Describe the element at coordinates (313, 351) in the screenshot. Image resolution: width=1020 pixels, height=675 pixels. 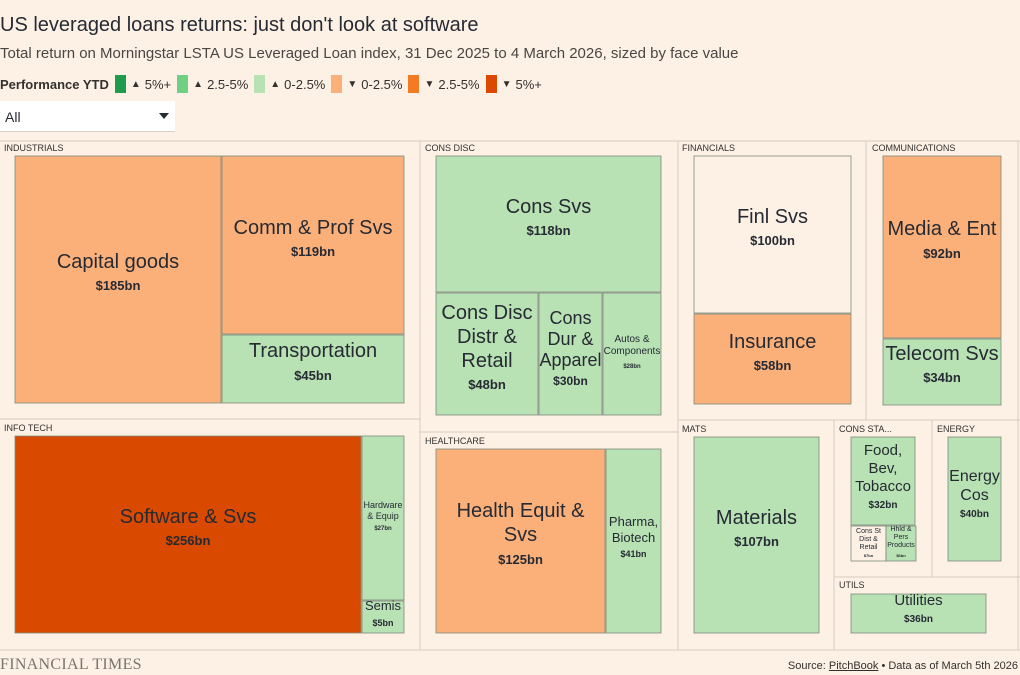
I see `tile-label: Transportation` at that location.